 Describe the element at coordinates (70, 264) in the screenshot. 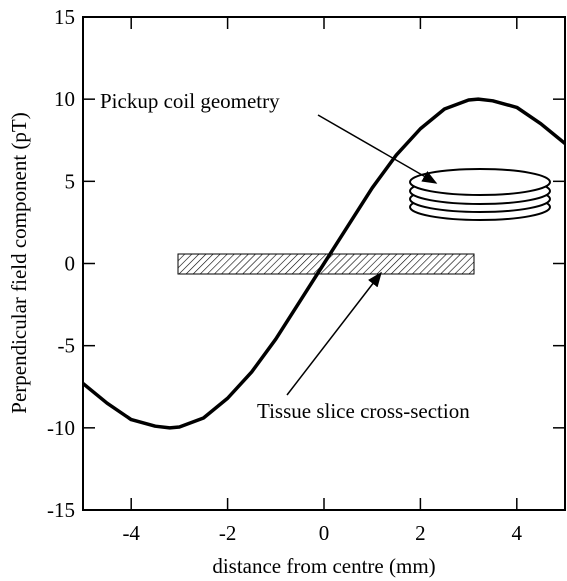

I see `y-tick-label: 0` at that location.